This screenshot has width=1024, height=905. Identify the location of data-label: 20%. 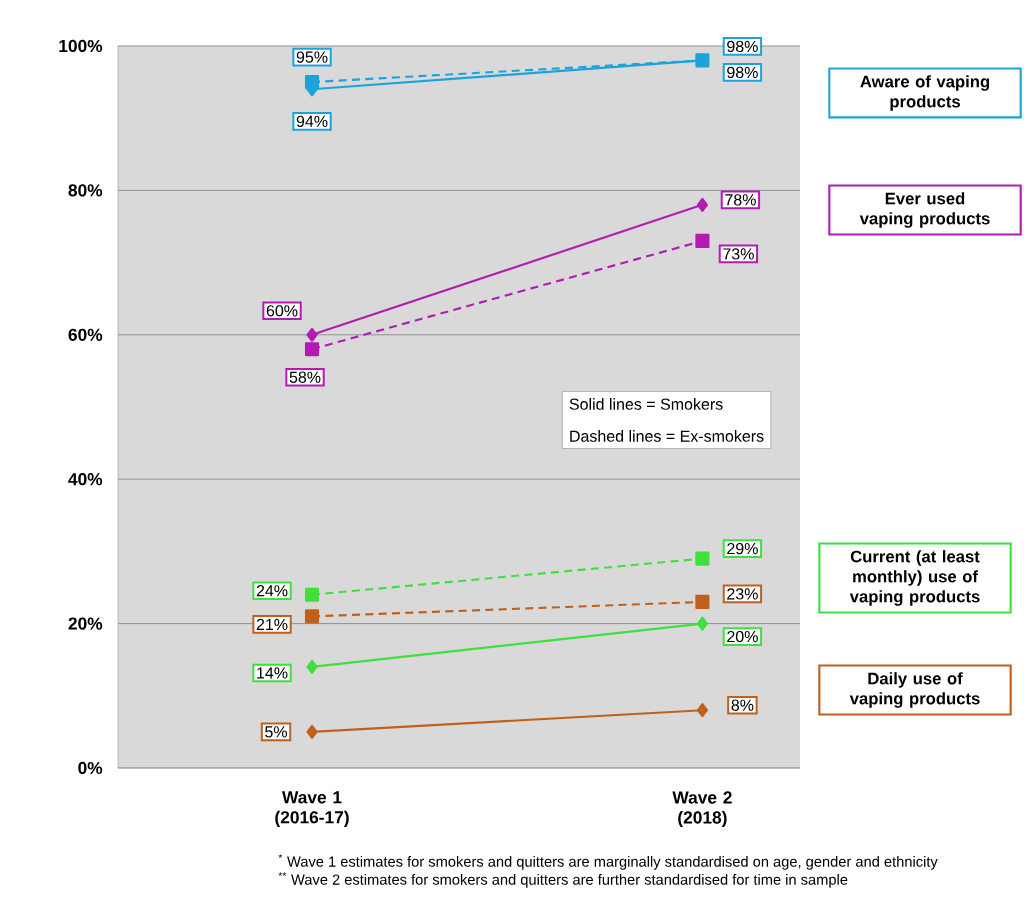
(742, 636).